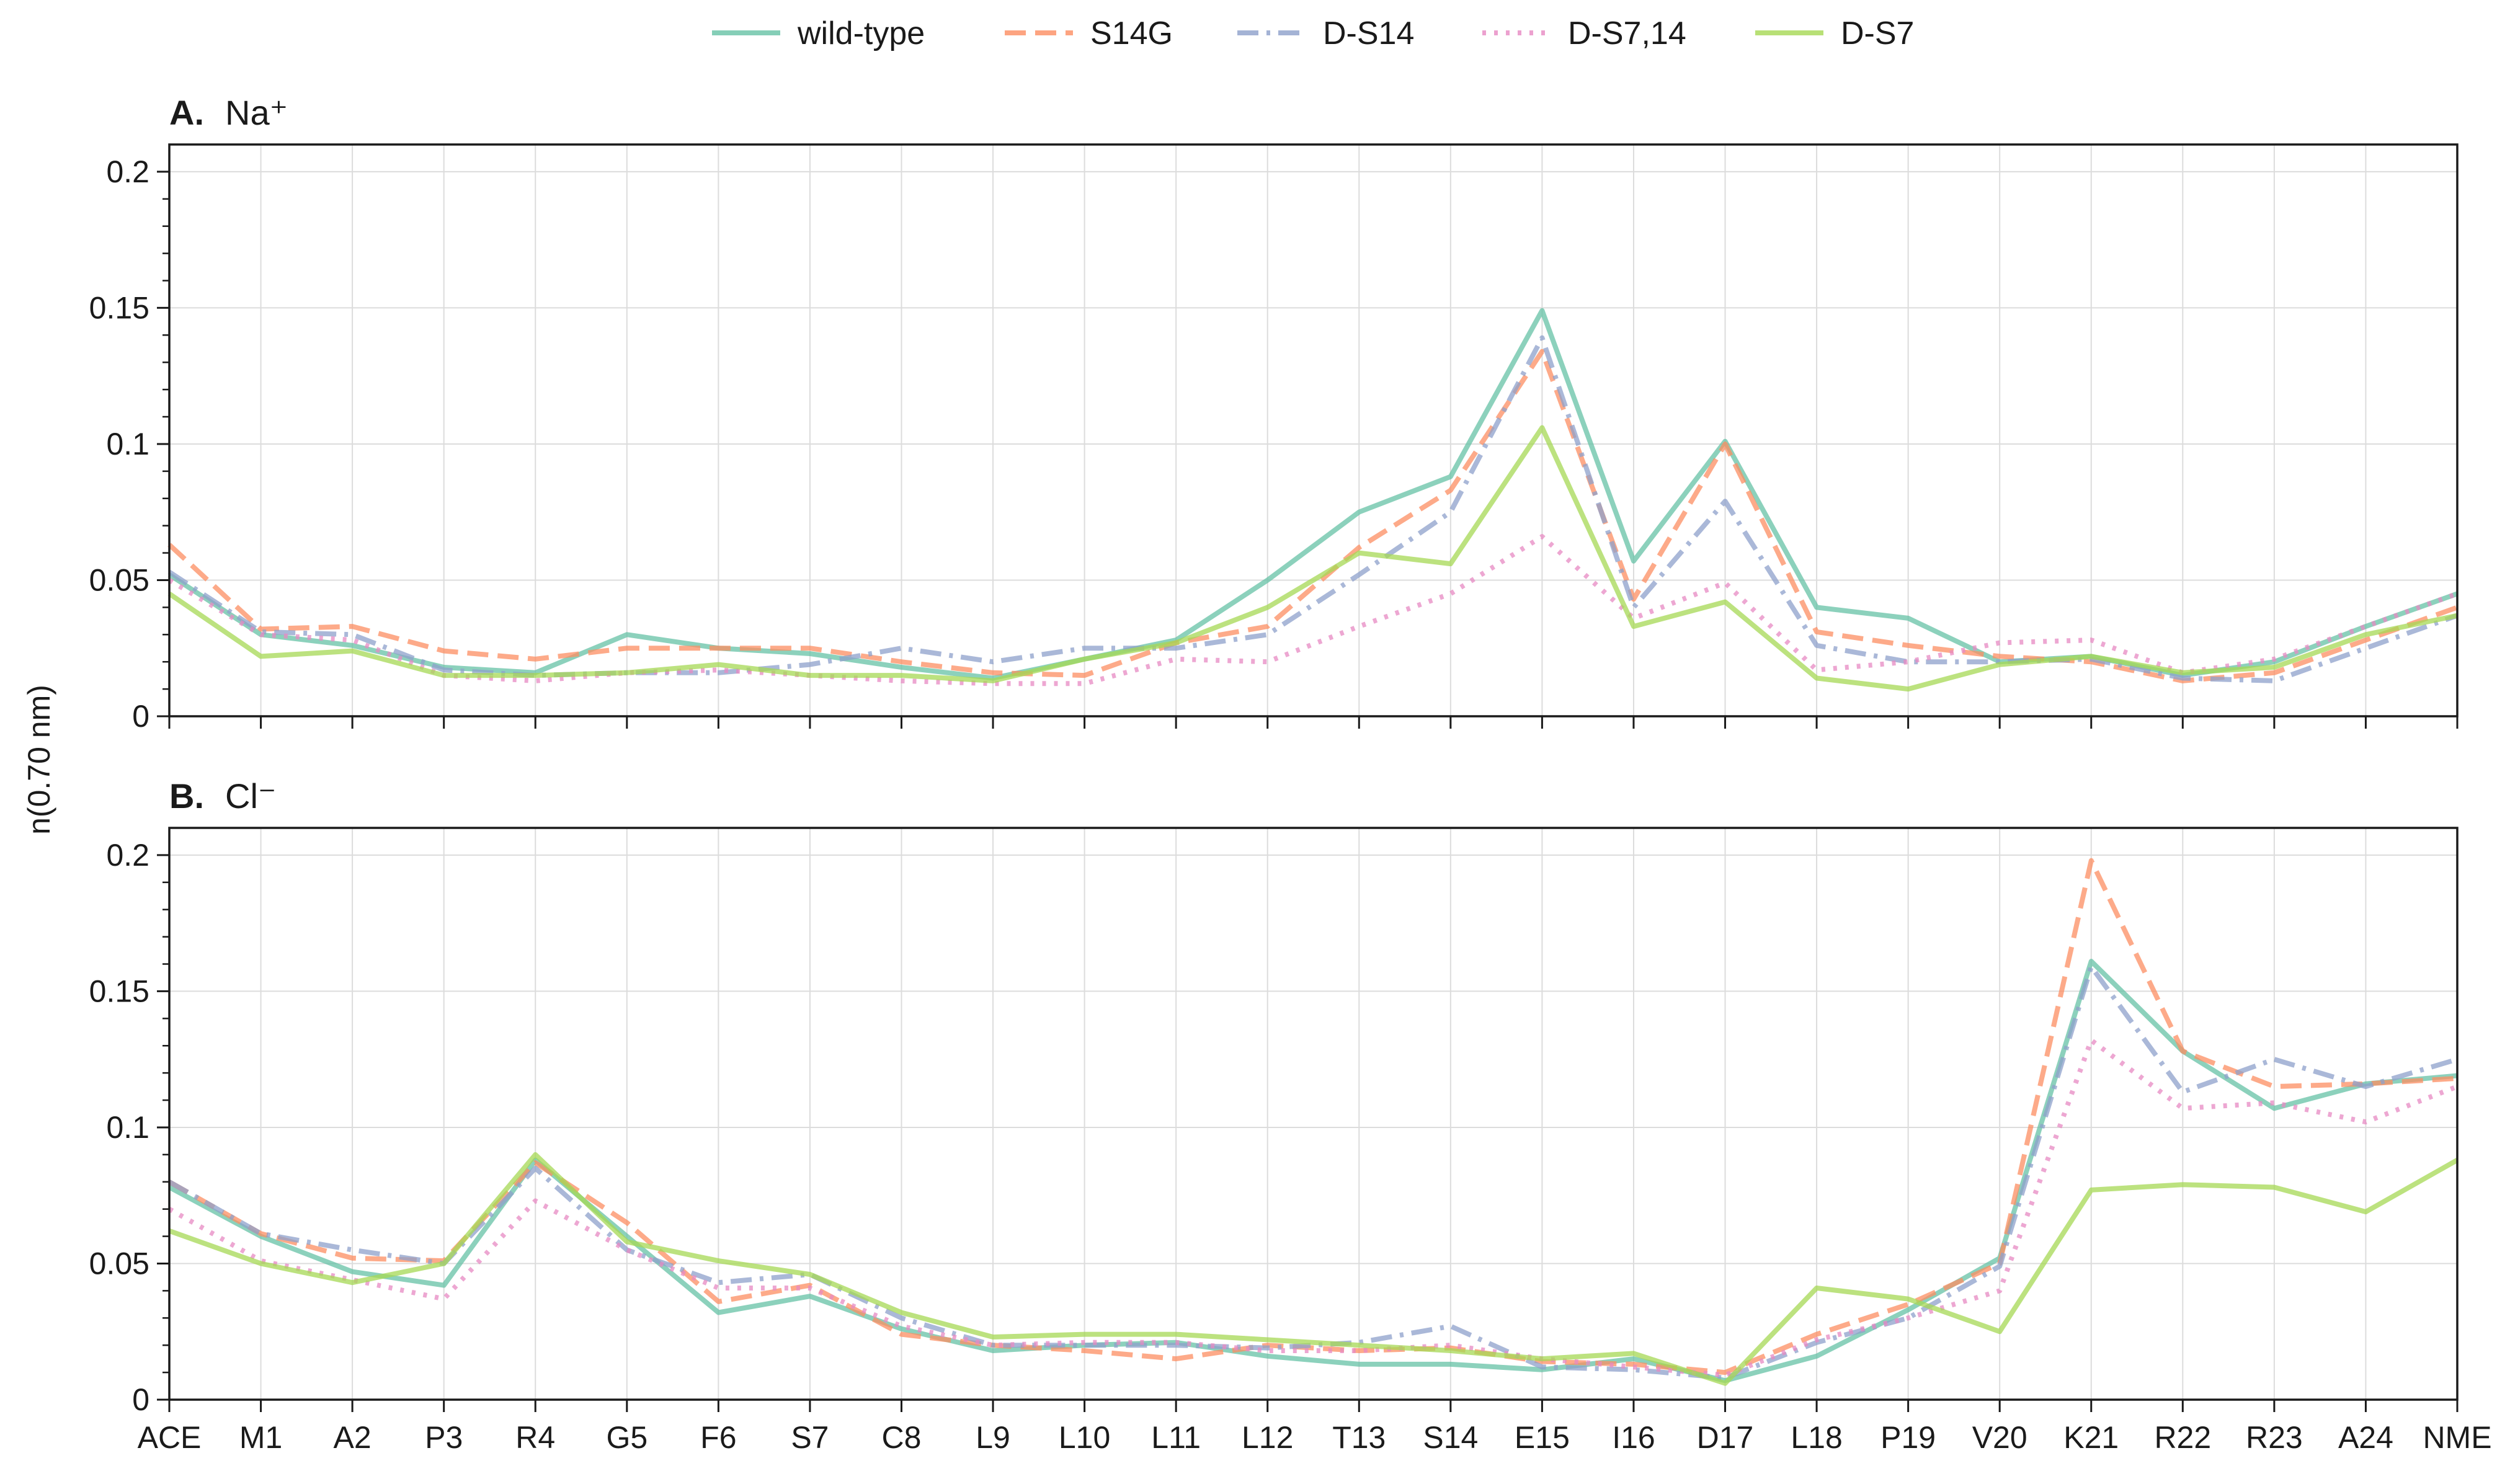  What do you see at coordinates (119, 991) in the screenshot?
I see `y-tick-label: 0.15` at bounding box center [119, 991].